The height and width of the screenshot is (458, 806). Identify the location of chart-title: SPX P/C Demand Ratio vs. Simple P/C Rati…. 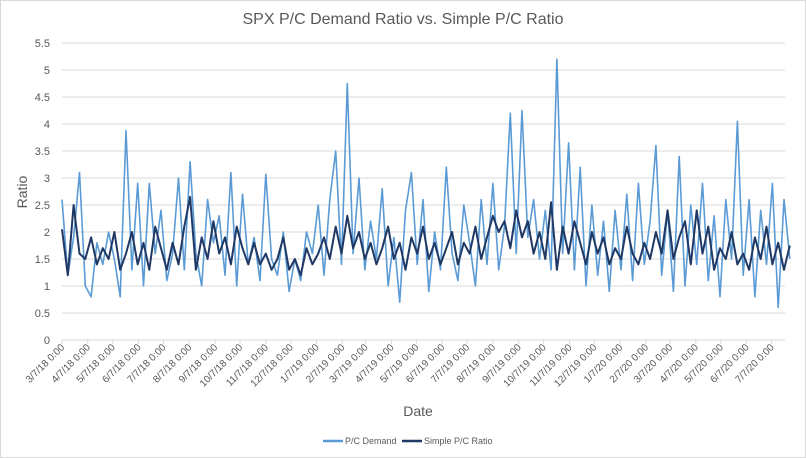
(402, 19).